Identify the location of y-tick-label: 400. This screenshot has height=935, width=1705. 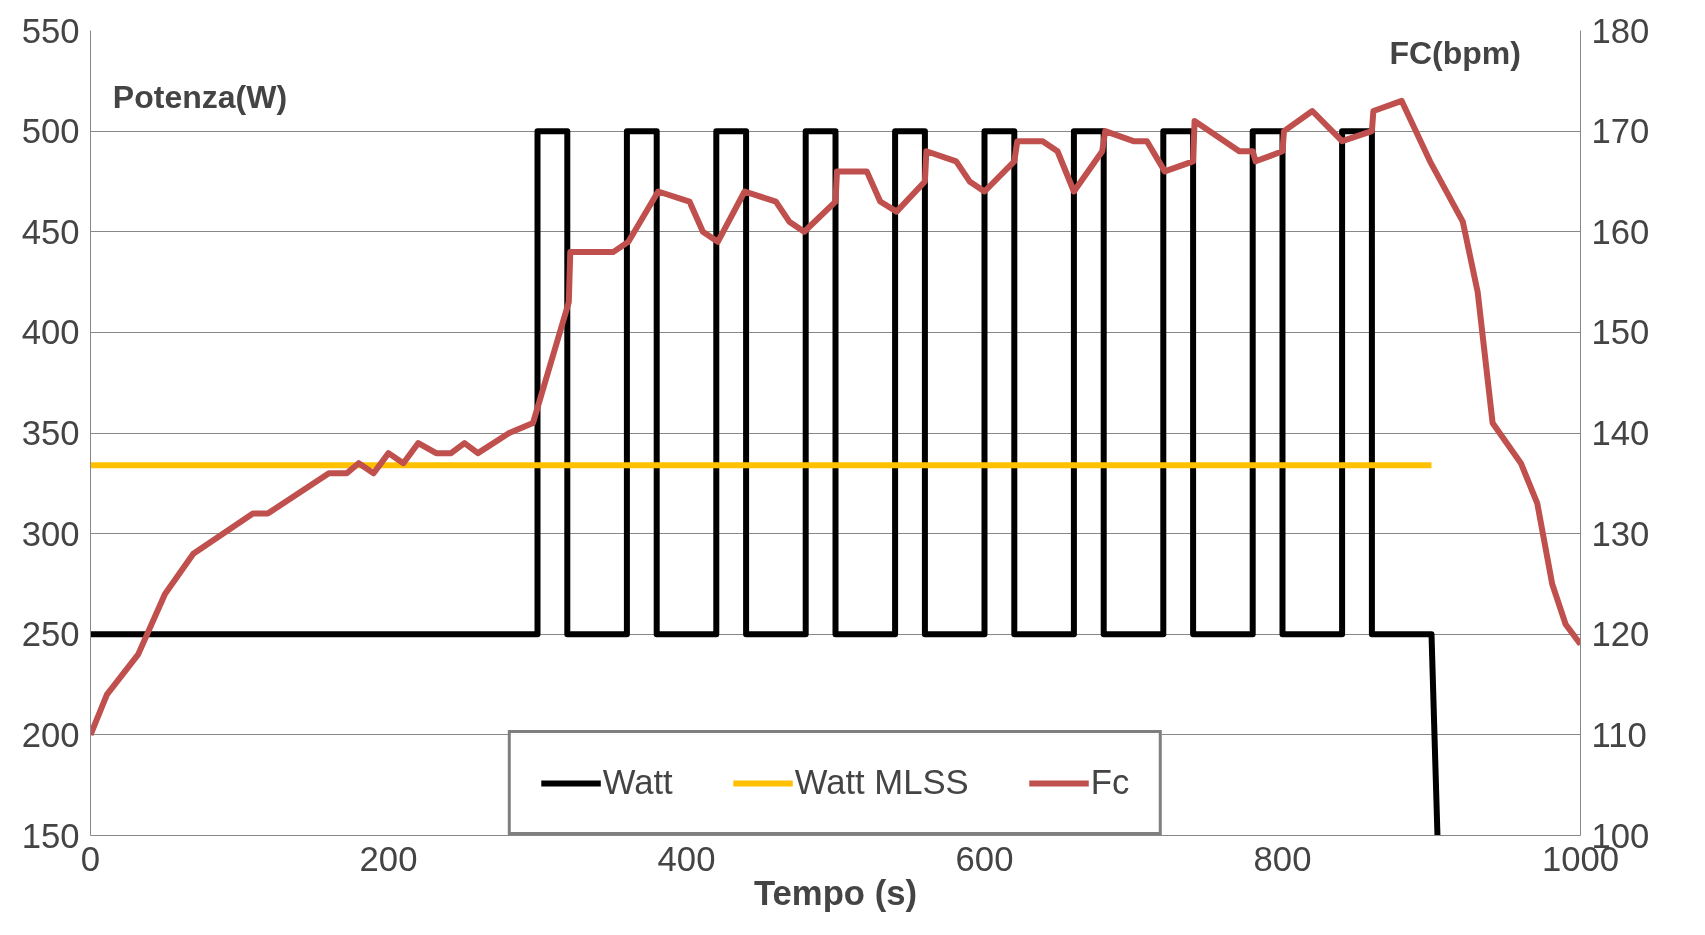
(50, 332).